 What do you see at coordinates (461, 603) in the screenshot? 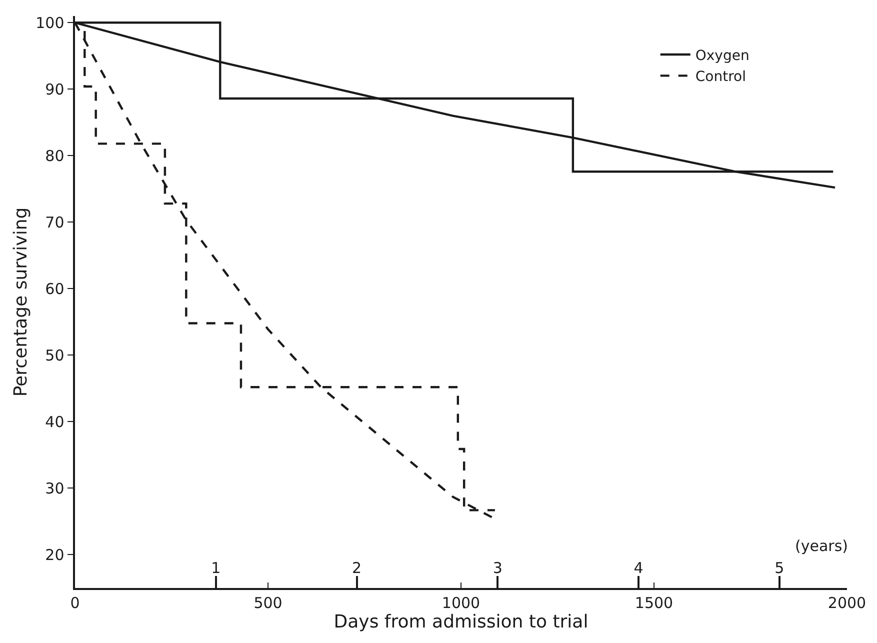
I see `x-tick-label: 1000` at bounding box center [461, 603].